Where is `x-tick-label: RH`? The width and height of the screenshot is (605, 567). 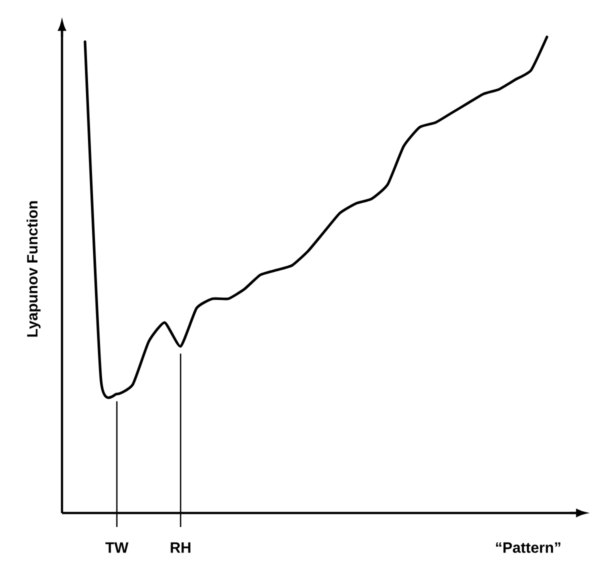
x-tick-label: RH is located at coordinates (180, 547).